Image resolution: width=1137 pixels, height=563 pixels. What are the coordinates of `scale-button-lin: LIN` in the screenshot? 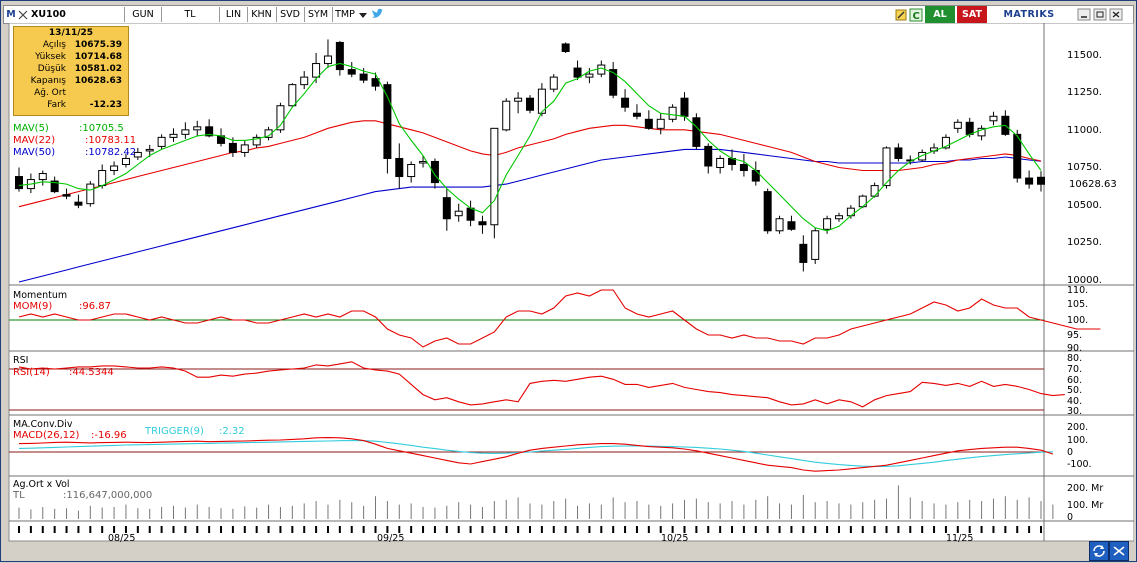 It's located at (233, 14).